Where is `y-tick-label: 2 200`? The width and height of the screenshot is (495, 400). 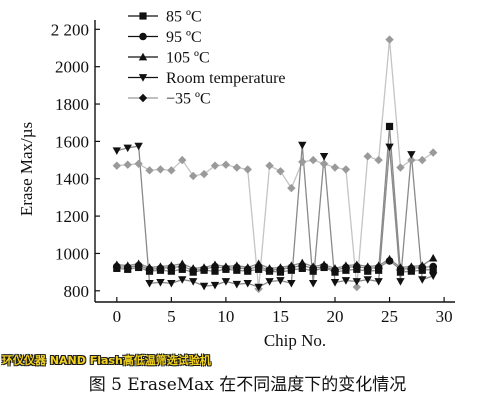
y-tick-label: 2 200 is located at coordinates (70, 29).